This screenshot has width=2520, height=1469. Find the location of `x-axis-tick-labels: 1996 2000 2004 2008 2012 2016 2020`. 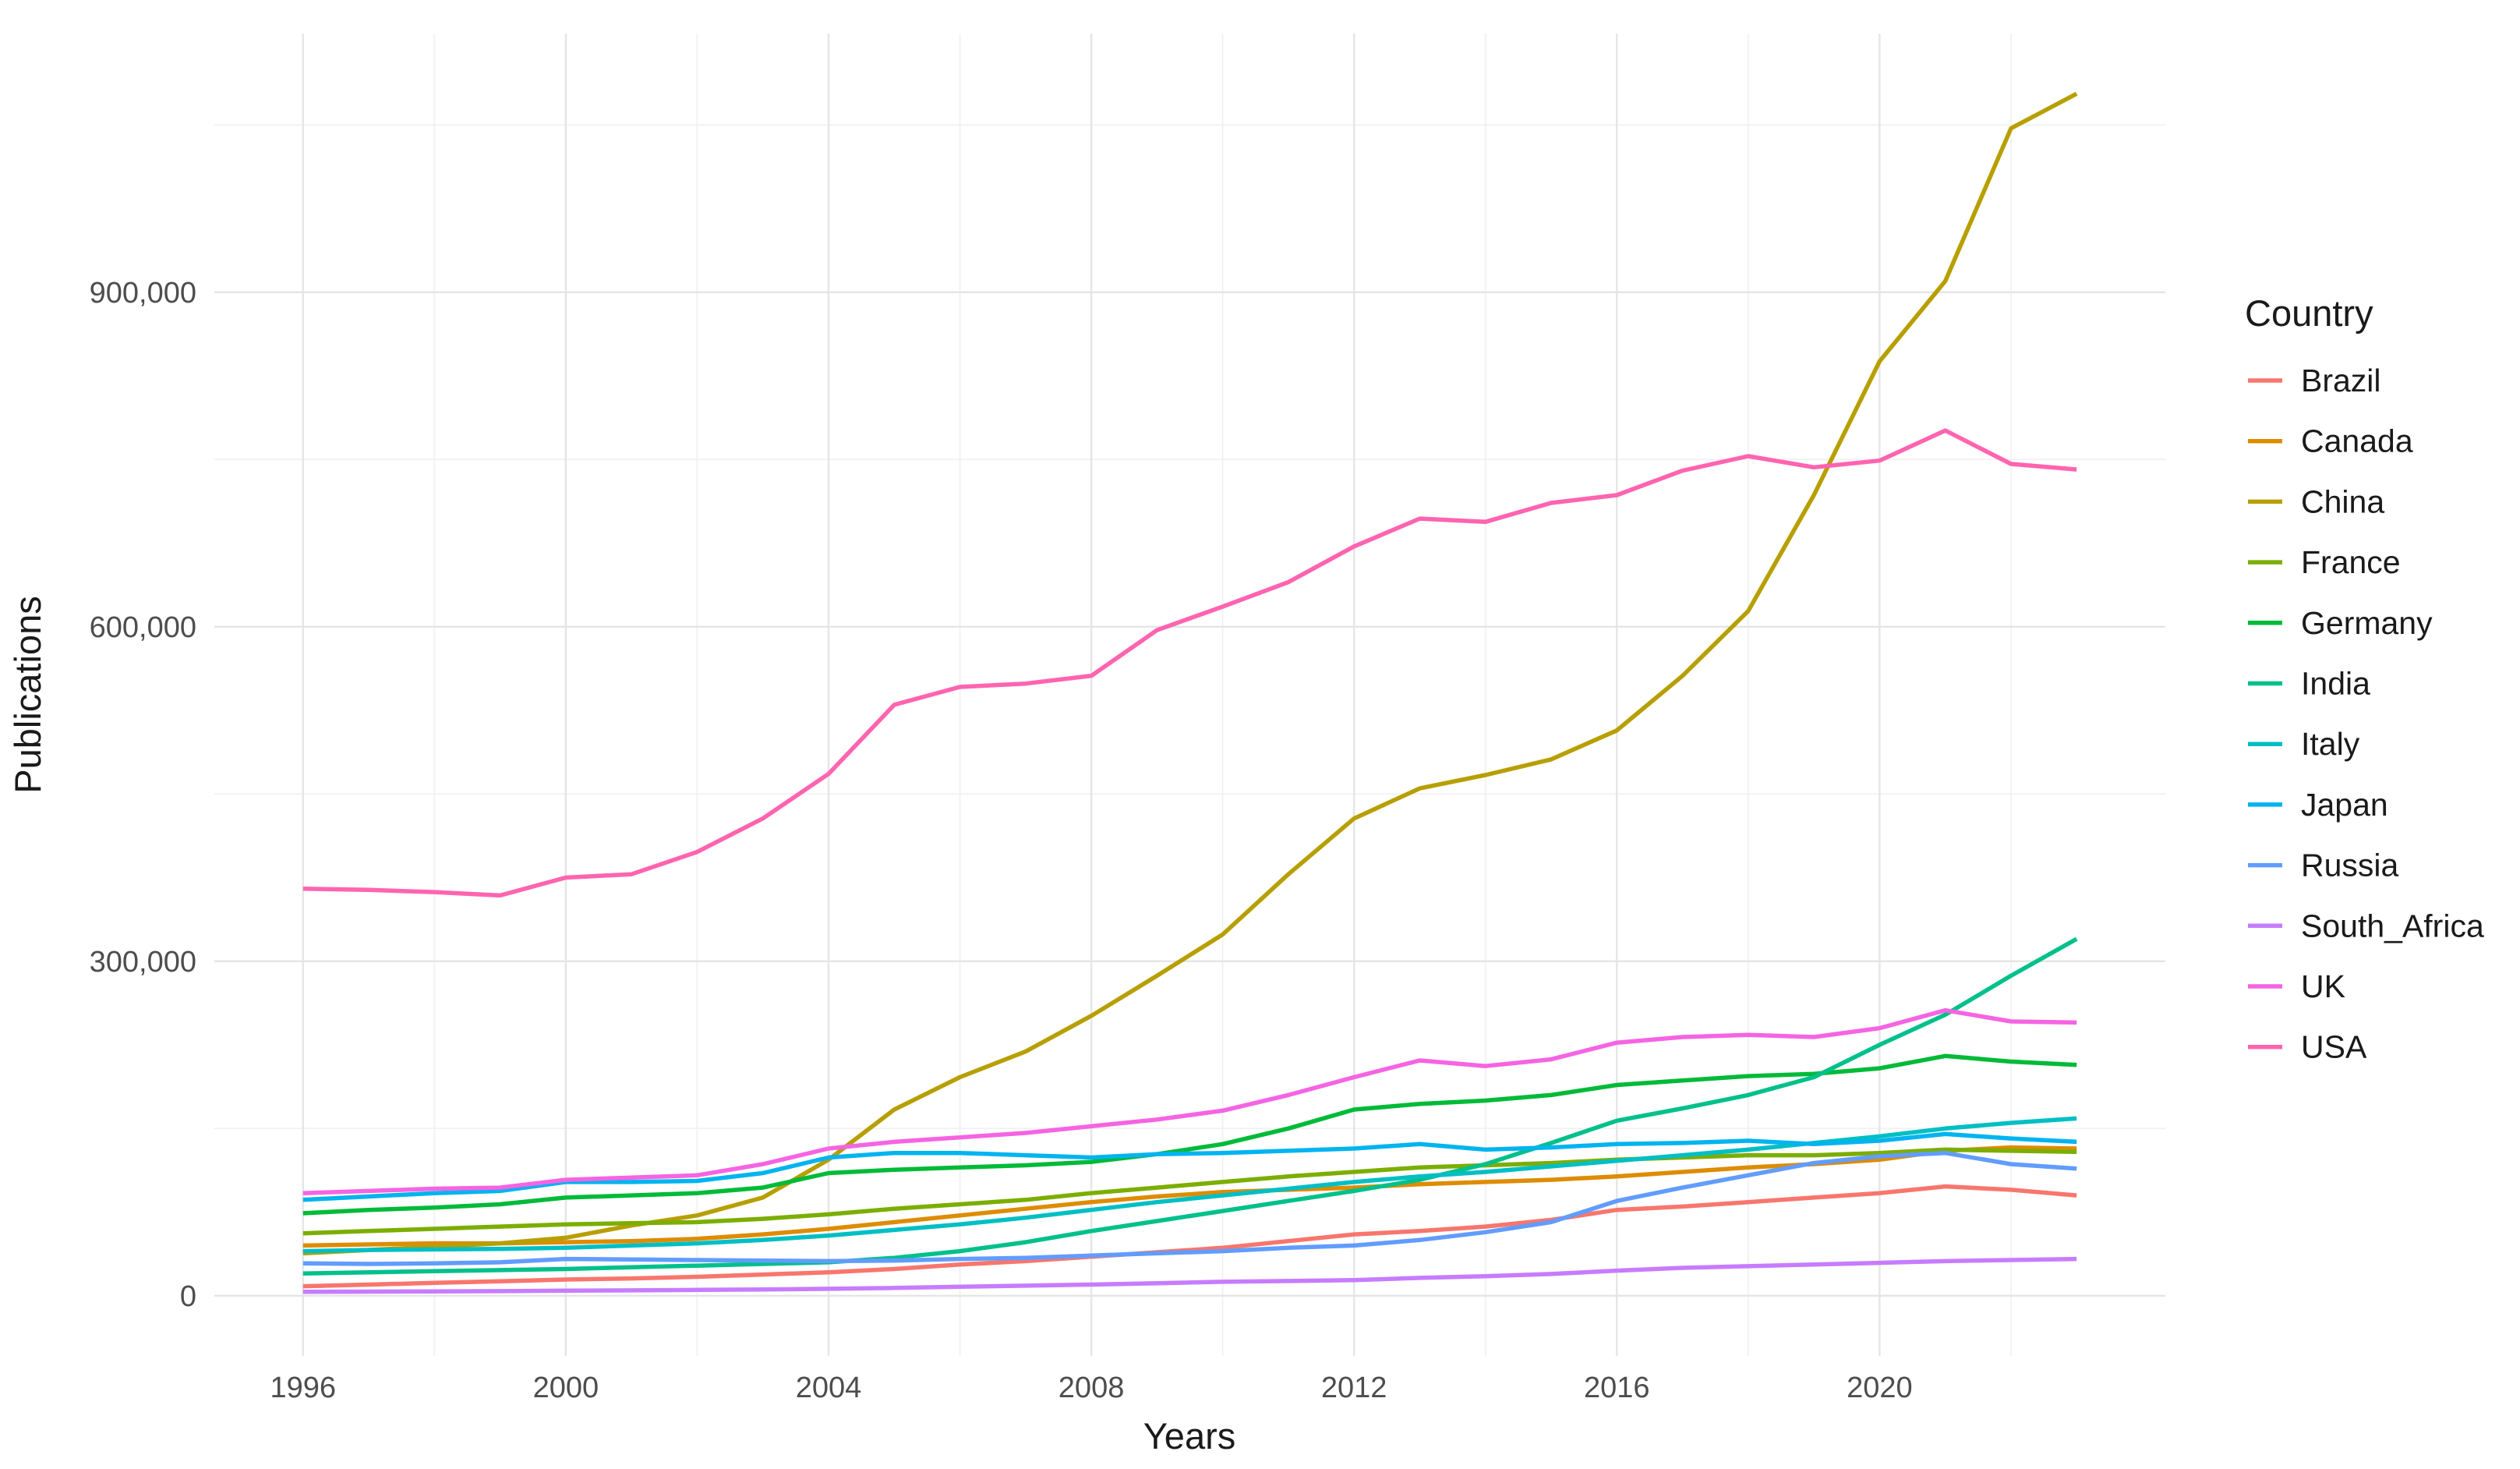

x-axis-tick-labels: 1996 2000 2004 2008 2012 2016 2020 is located at coordinates (1091, 1388).